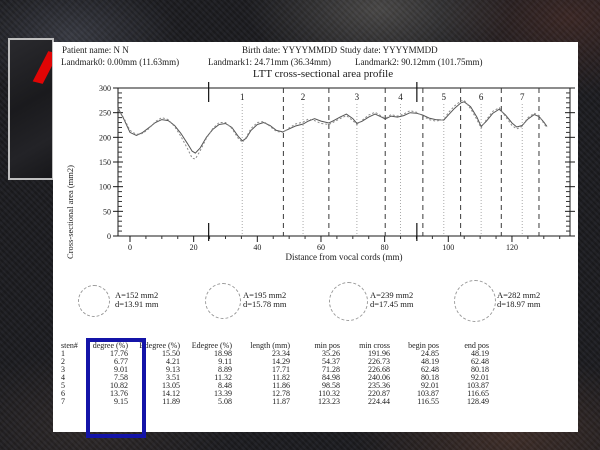  Describe the element at coordinates (173, 369) in the screenshot. I see `table-cell: 9.13` at that location.